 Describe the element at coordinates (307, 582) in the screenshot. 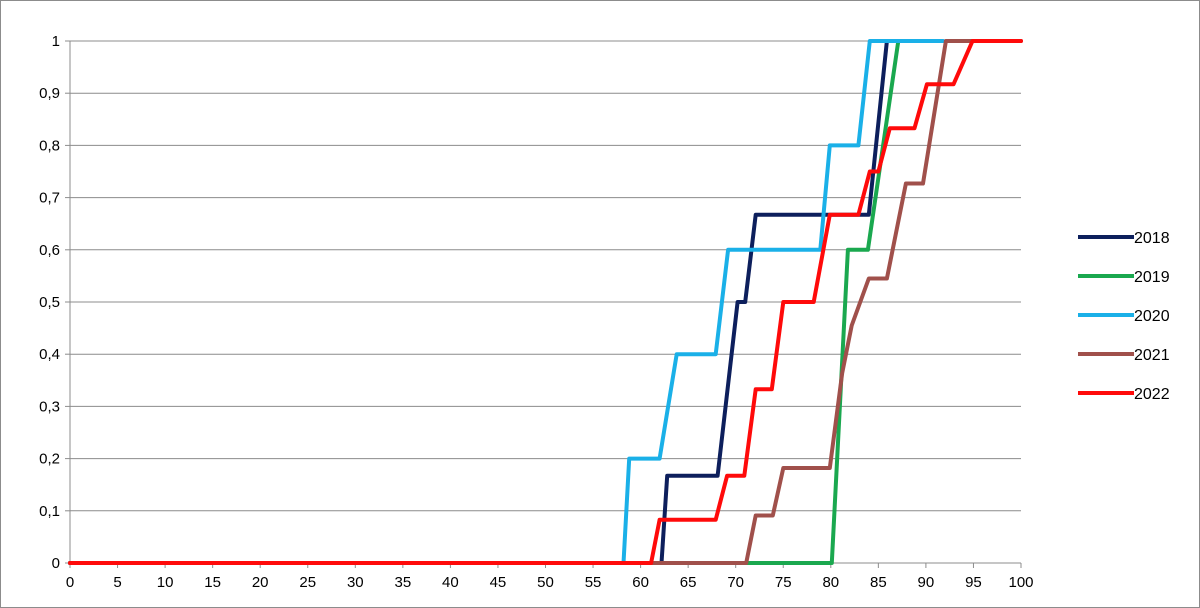

I see `x-tick-label: 25` at that location.